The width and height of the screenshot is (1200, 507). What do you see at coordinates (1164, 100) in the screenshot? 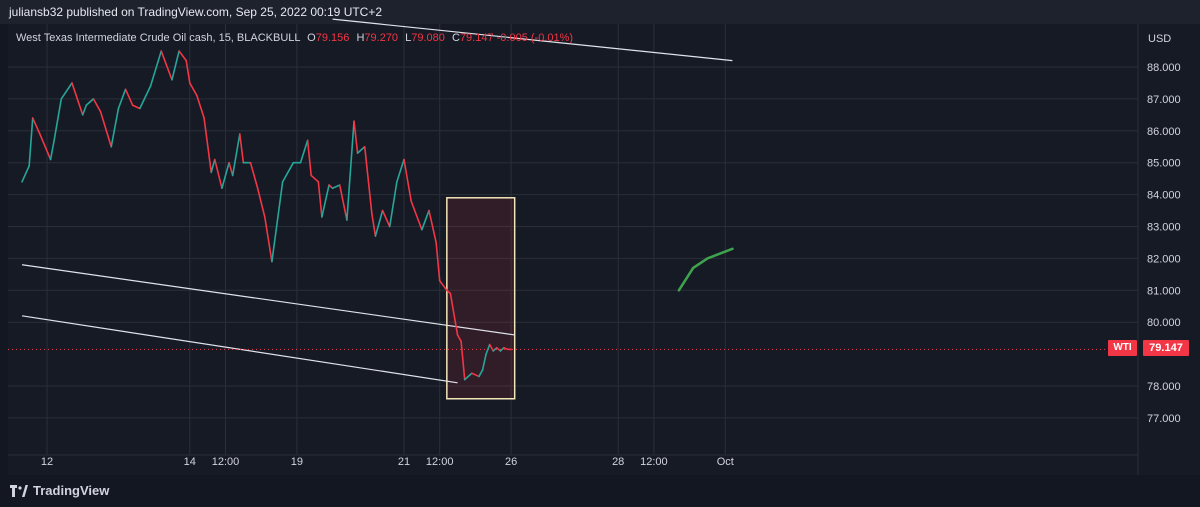
I see `y-tick-label: 87.000` at bounding box center [1164, 100].